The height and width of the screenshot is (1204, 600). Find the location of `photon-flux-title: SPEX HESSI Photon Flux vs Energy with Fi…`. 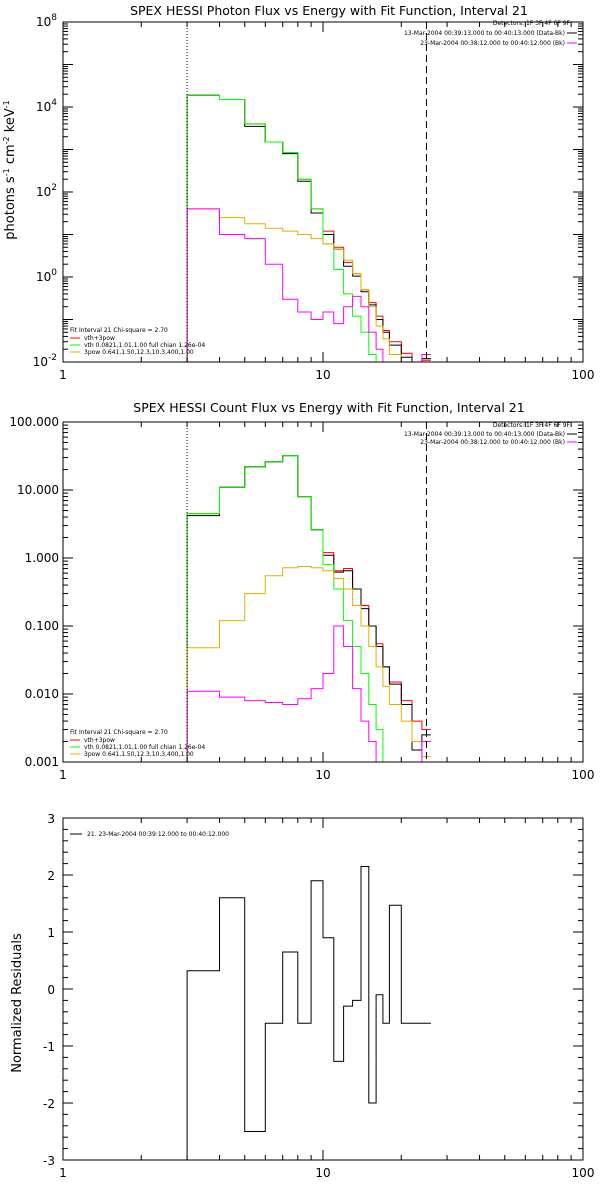

photon-flux-title: SPEX HESSI Photon Flux vs Energy with Fi… is located at coordinates (329, 10).